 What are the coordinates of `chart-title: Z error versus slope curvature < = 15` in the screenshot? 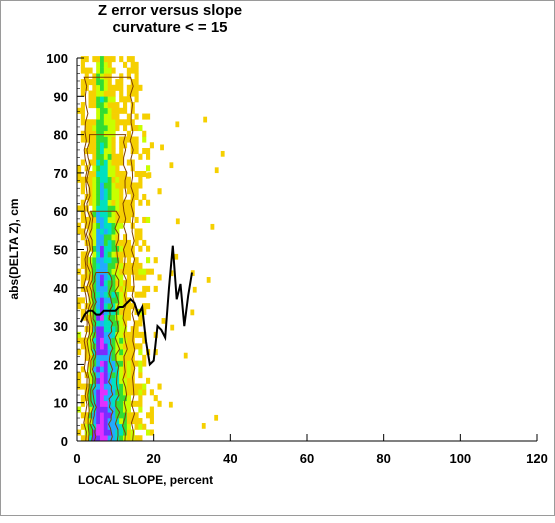 It's located at (170, 19).